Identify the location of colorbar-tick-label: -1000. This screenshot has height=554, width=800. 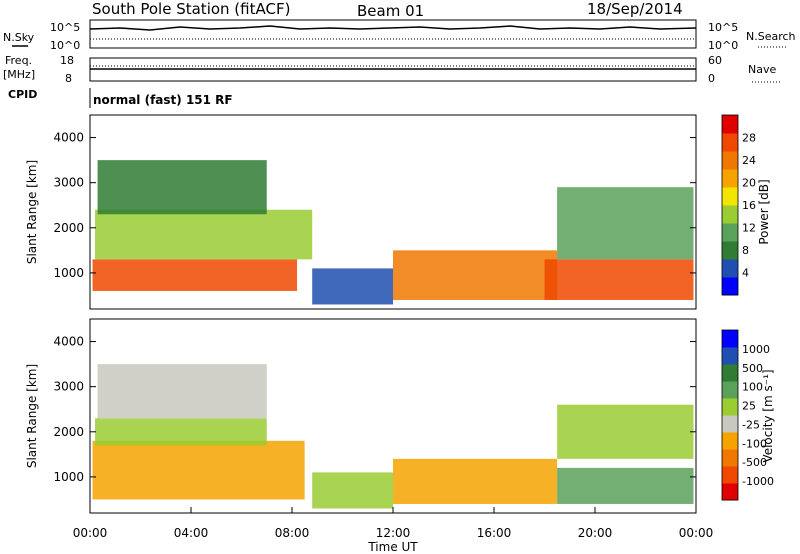
(758, 481).